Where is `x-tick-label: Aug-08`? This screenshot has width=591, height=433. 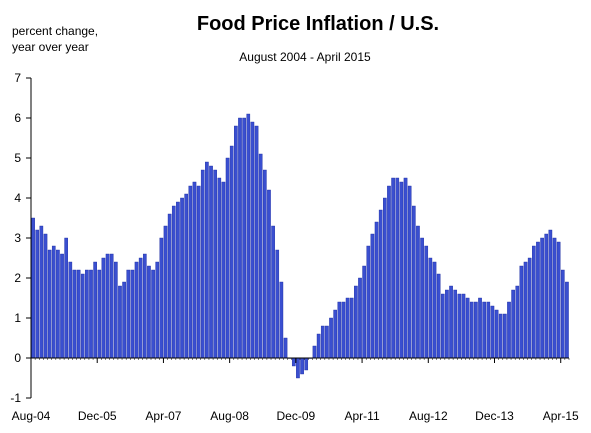 x-tick-label: Aug-08 is located at coordinates (229, 416).